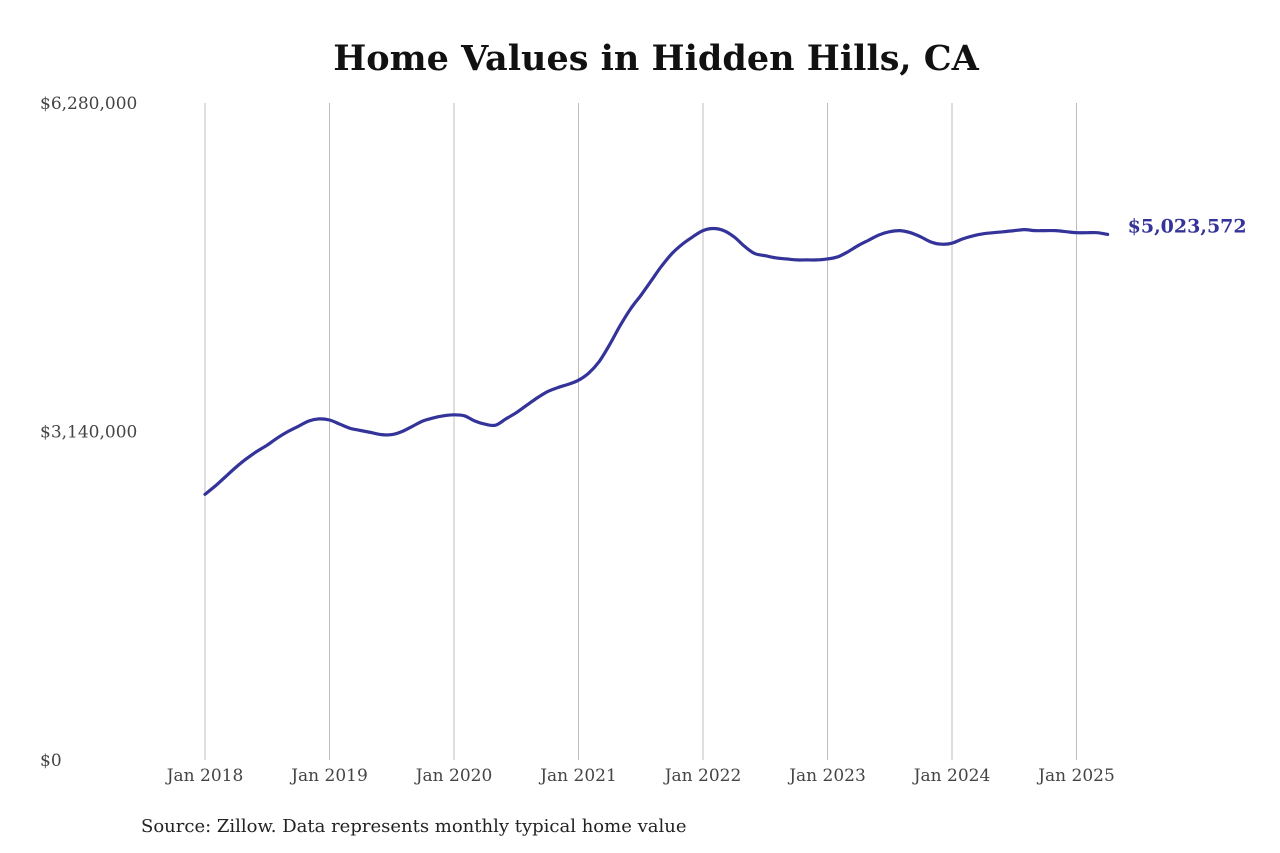 The image size is (1280, 853). I want to click on y-tick-label: $0, so click(51, 761).